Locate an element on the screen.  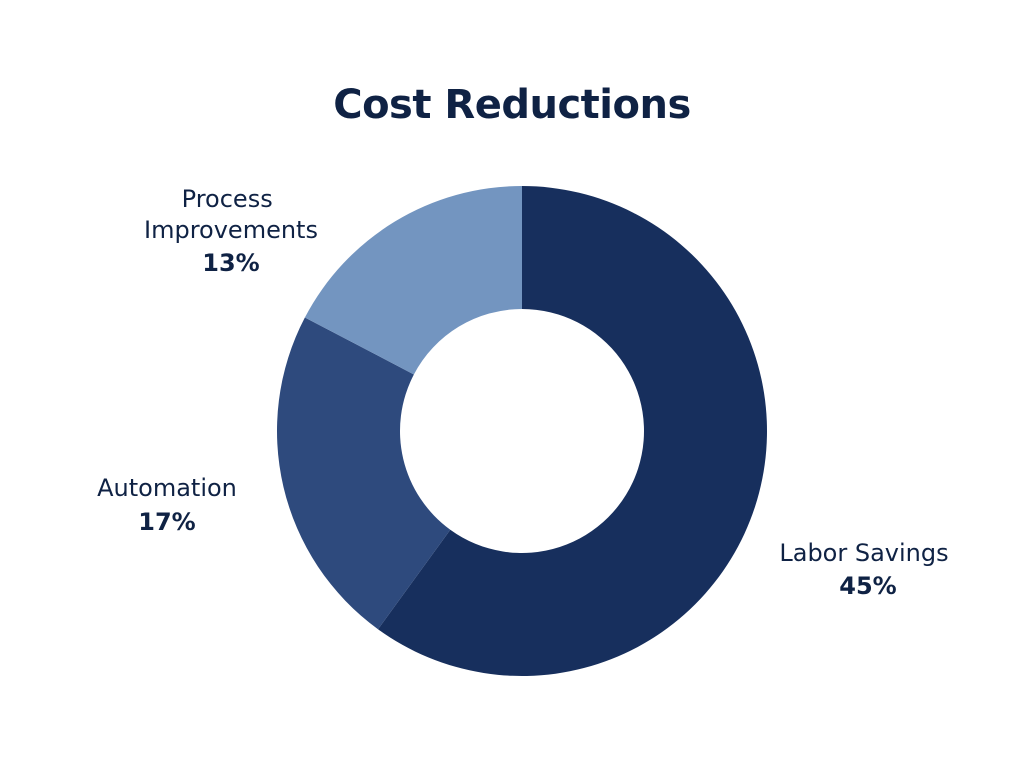
slice-label-labor-savings: Labor Savings is located at coordinates (863, 553).